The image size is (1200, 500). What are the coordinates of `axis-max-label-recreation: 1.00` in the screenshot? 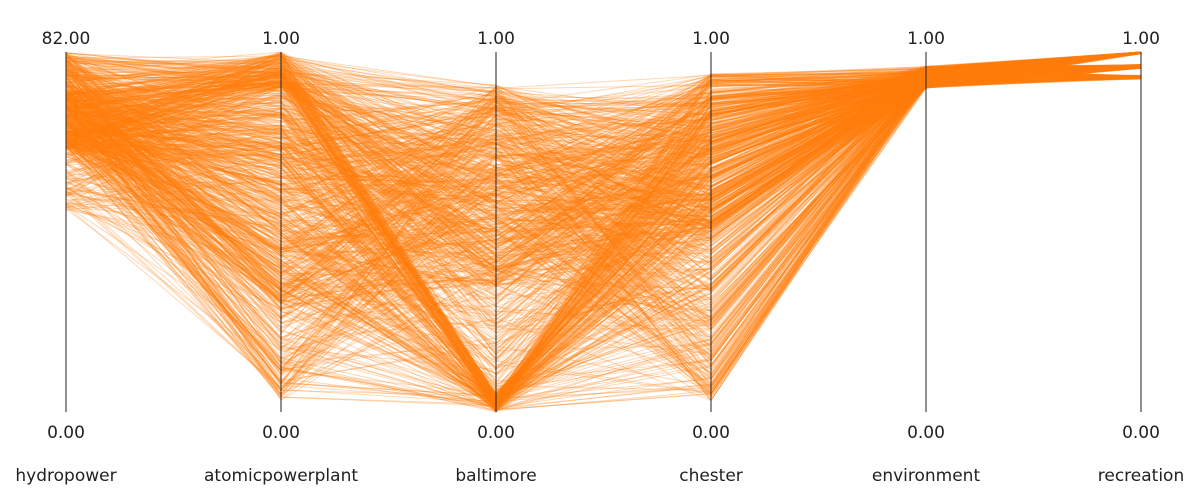 It's located at (1141, 39).